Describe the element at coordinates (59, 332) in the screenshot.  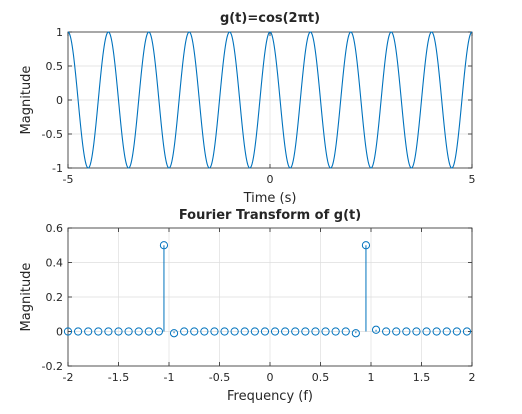
I see `frequency-y-tick-label: 0` at that location.